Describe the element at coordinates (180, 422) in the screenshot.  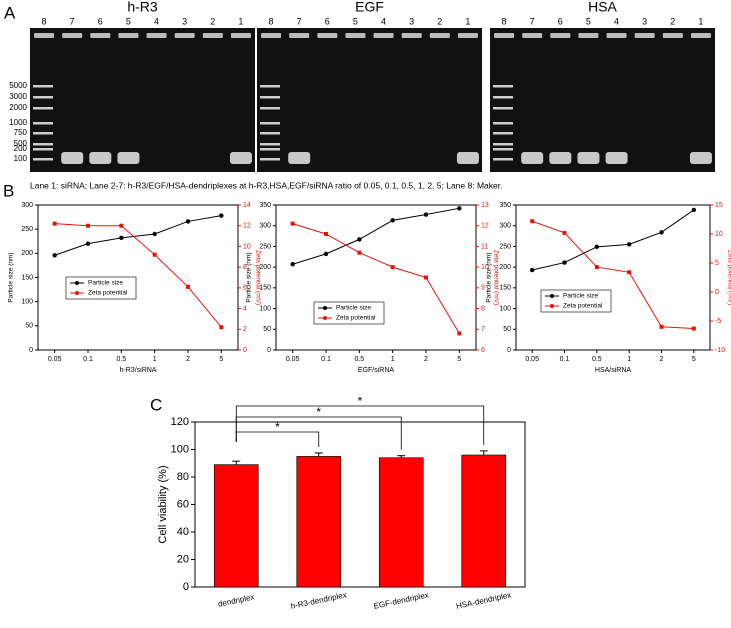
I see `y-tick-label: 120` at that location.